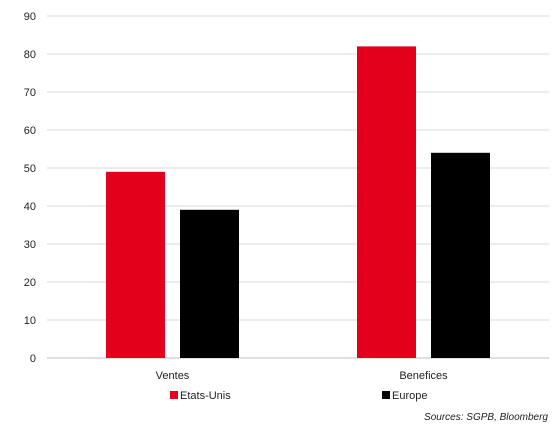 The image size is (552, 424). I want to click on y-tick-label: 20, so click(30, 283).